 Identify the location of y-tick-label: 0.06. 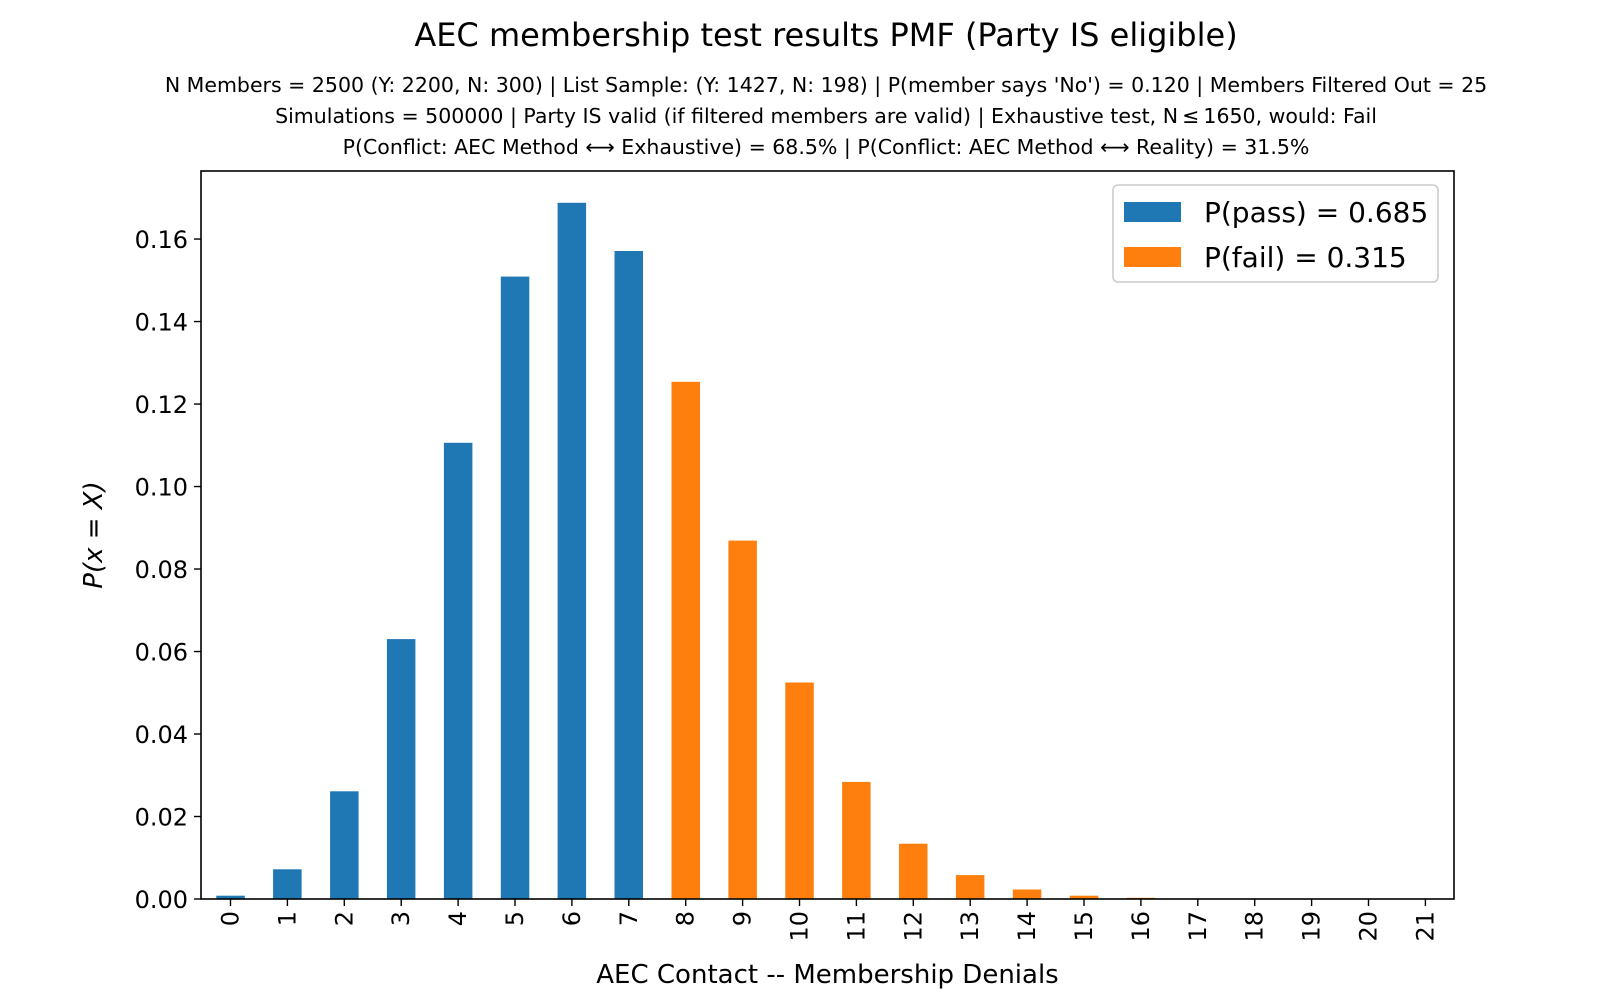
(161, 653).